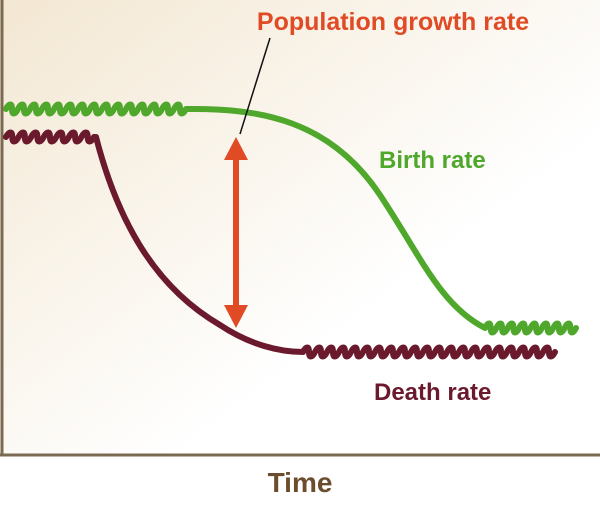 This screenshot has height=505, width=600. I want to click on series-label-death-rate: Death rate, so click(432, 392).